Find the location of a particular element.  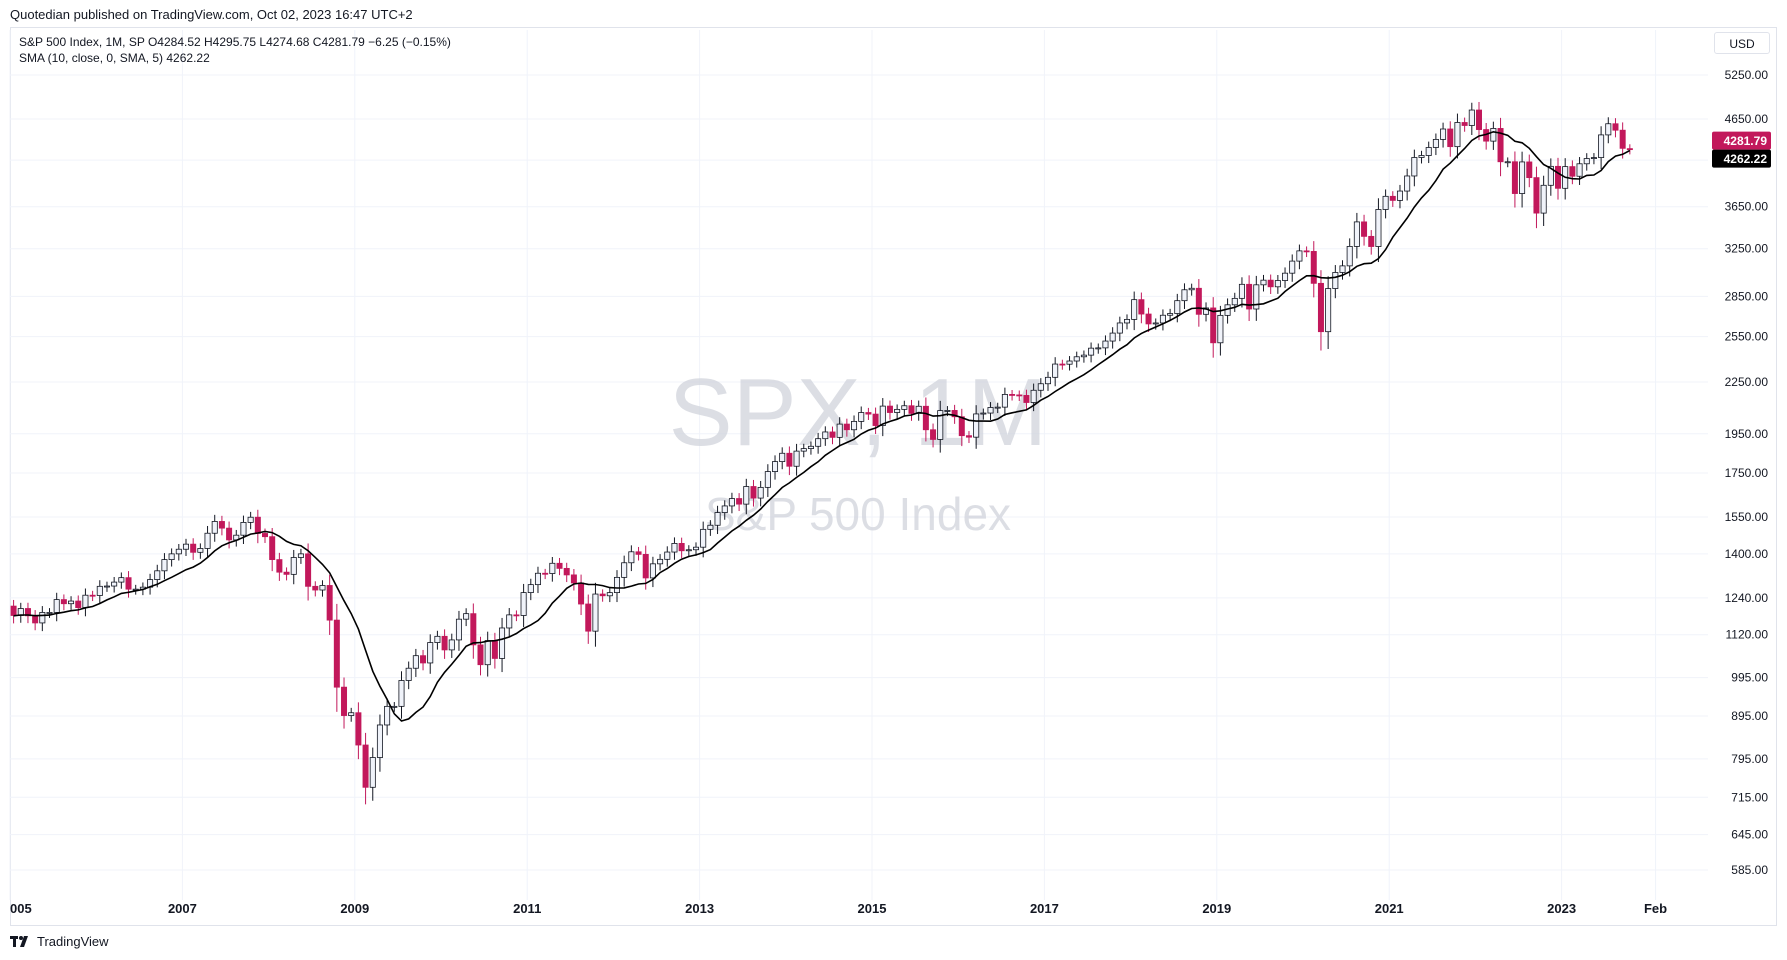

y-tick-label: 1400.00 is located at coordinates (1747, 554).